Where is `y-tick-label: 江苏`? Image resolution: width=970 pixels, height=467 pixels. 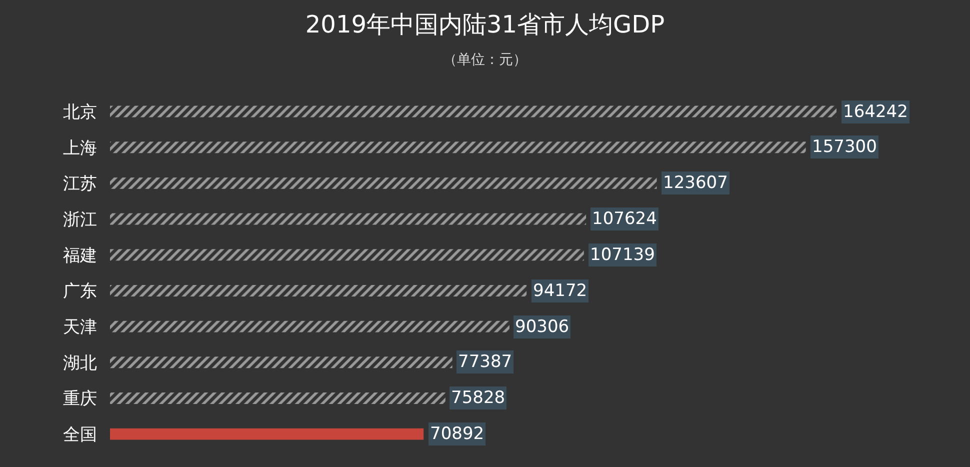
y-tick-label: 江苏 is located at coordinates (80, 184).